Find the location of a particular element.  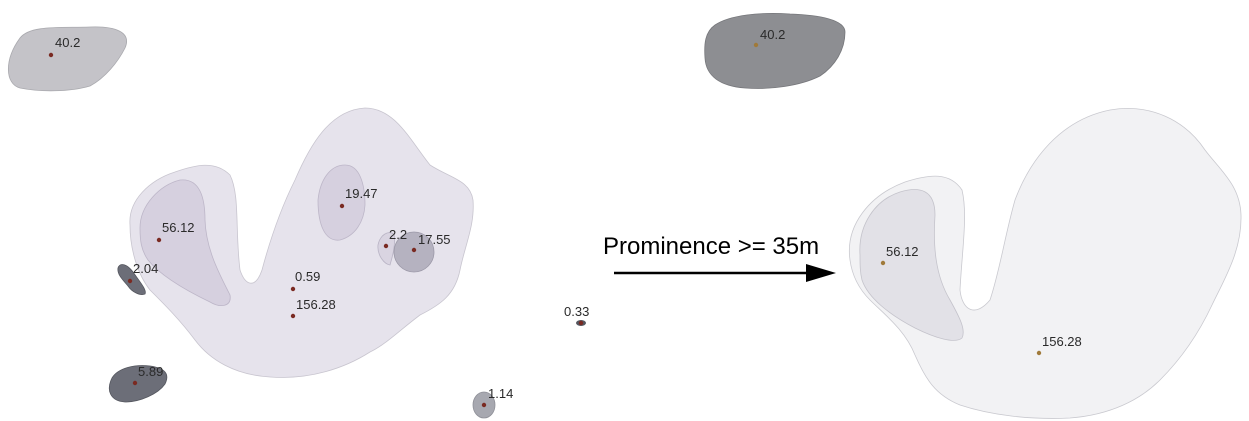

label-2-2: 2.2 is located at coordinates (398, 234).